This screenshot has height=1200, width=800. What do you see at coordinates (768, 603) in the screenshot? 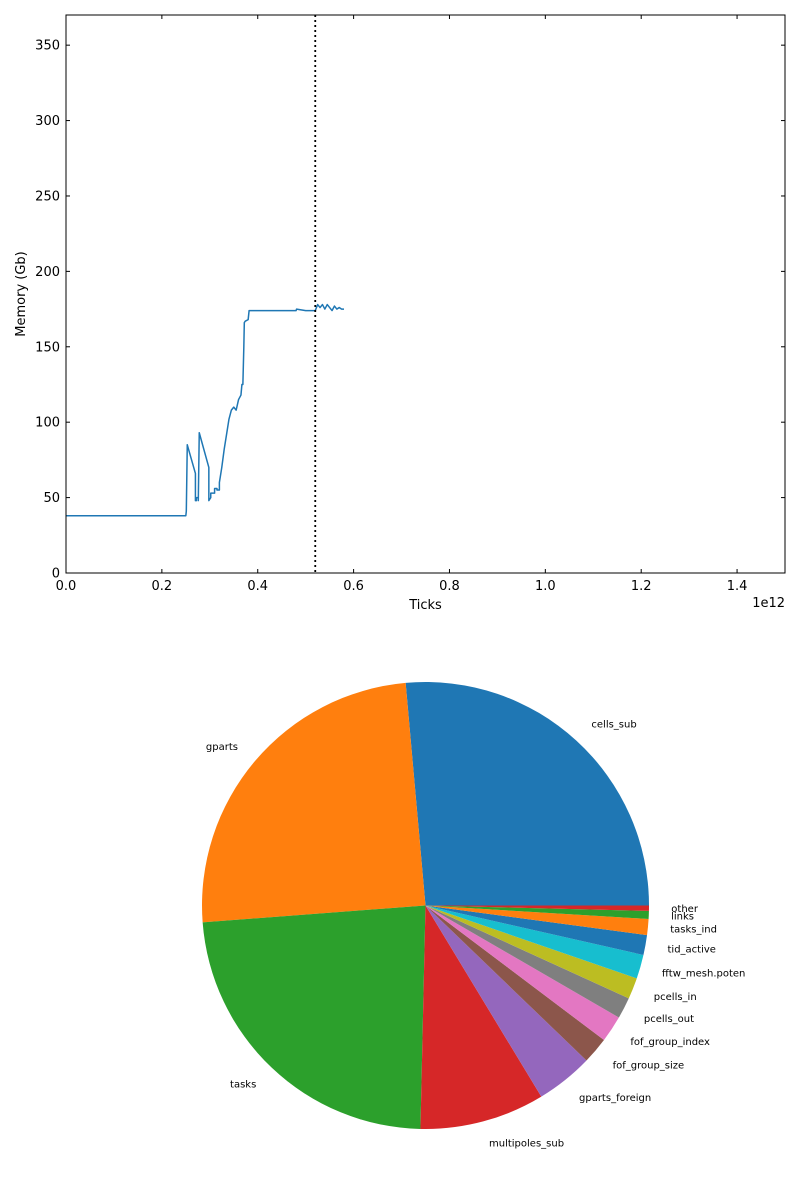
I see `x-axis-offset-label: 1e12` at bounding box center [768, 603].